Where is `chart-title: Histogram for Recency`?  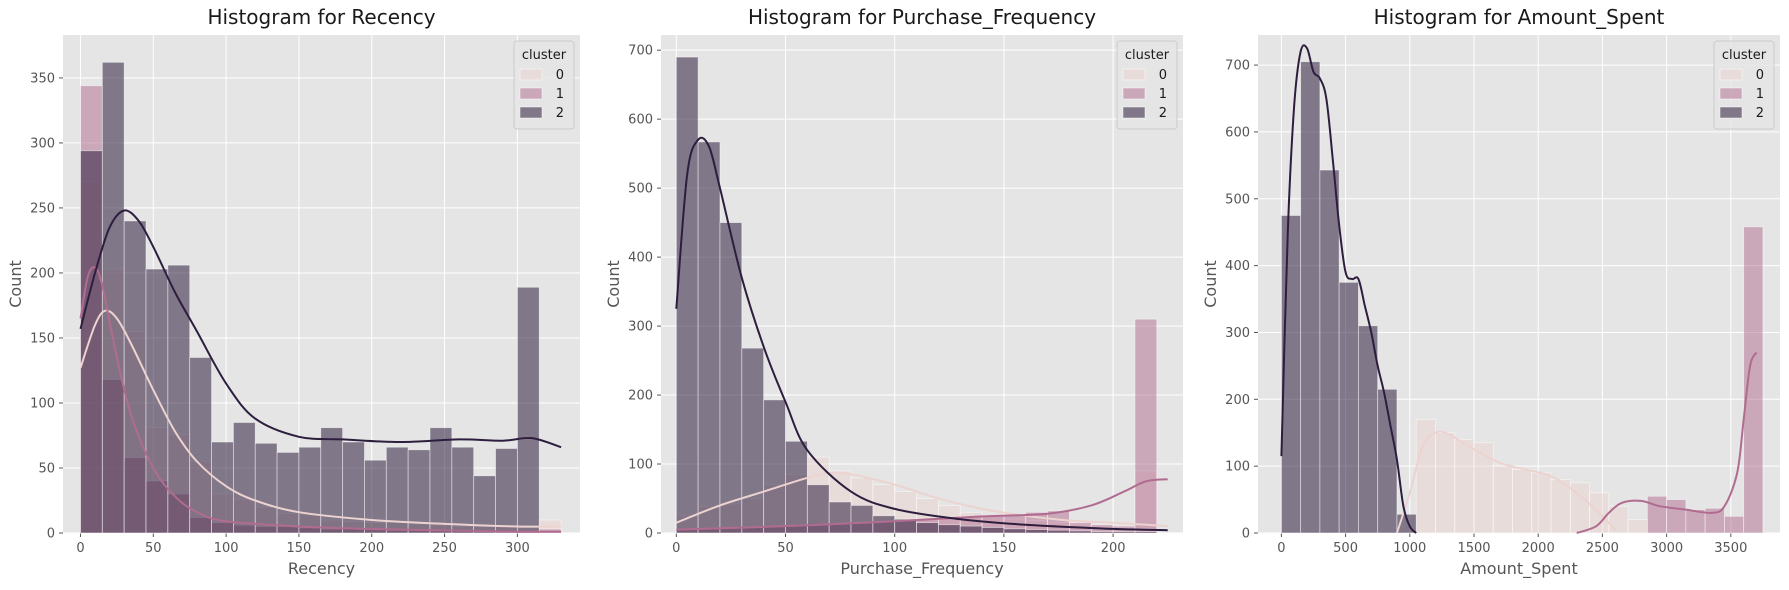 chart-title: Histogram for Recency is located at coordinates (321, 17).